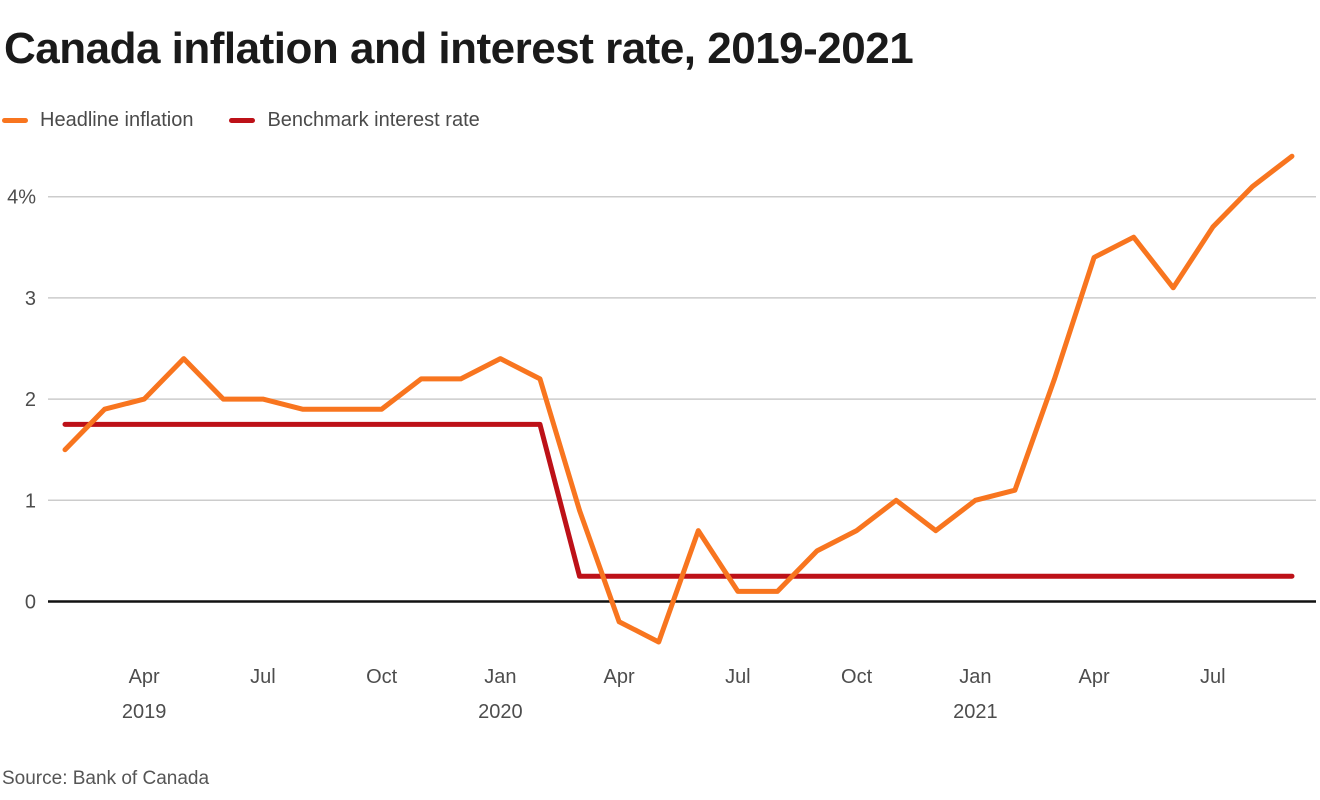  I want to click on y-tick-label: 1, so click(30, 501).